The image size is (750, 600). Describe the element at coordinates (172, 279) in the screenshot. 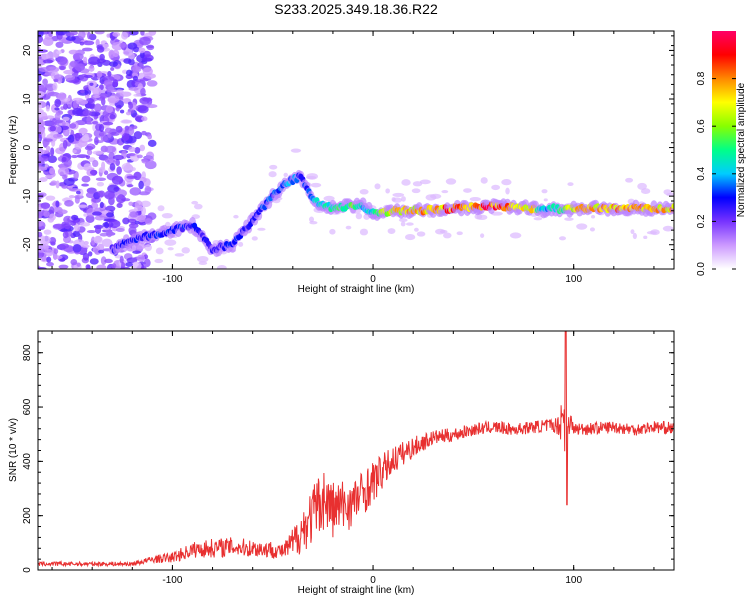

I see `x-tick-label: -100` at that location.